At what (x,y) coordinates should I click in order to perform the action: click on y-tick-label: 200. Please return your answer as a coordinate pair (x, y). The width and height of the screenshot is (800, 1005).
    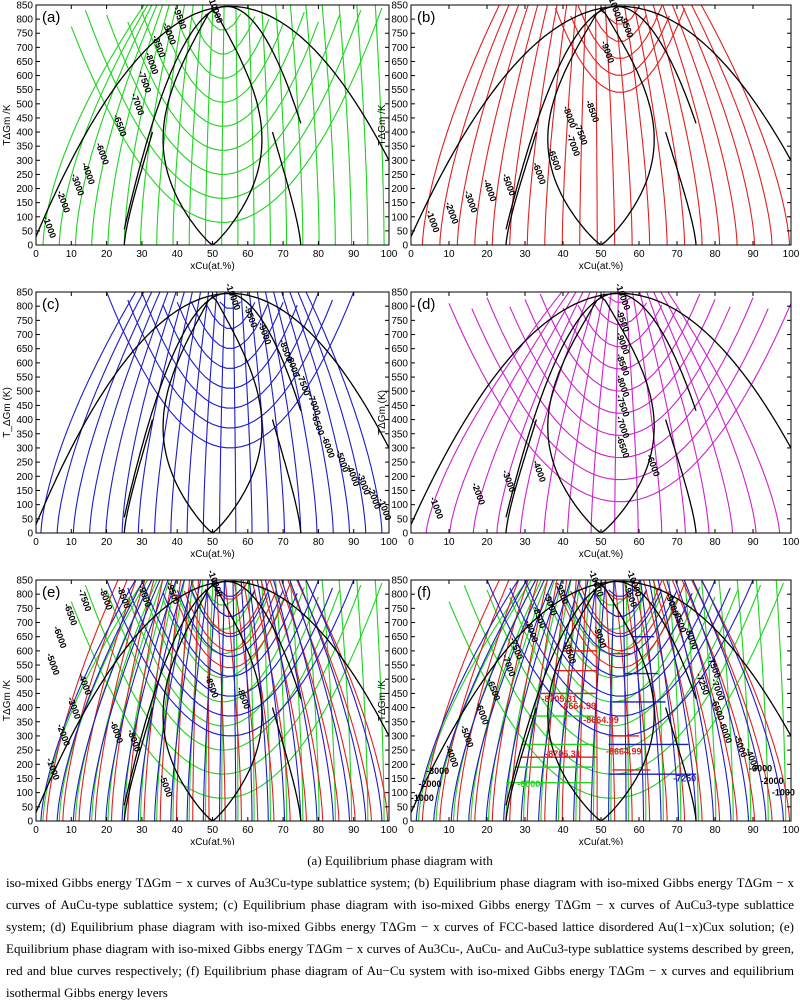
    Looking at the image, I should click on (399, 765).